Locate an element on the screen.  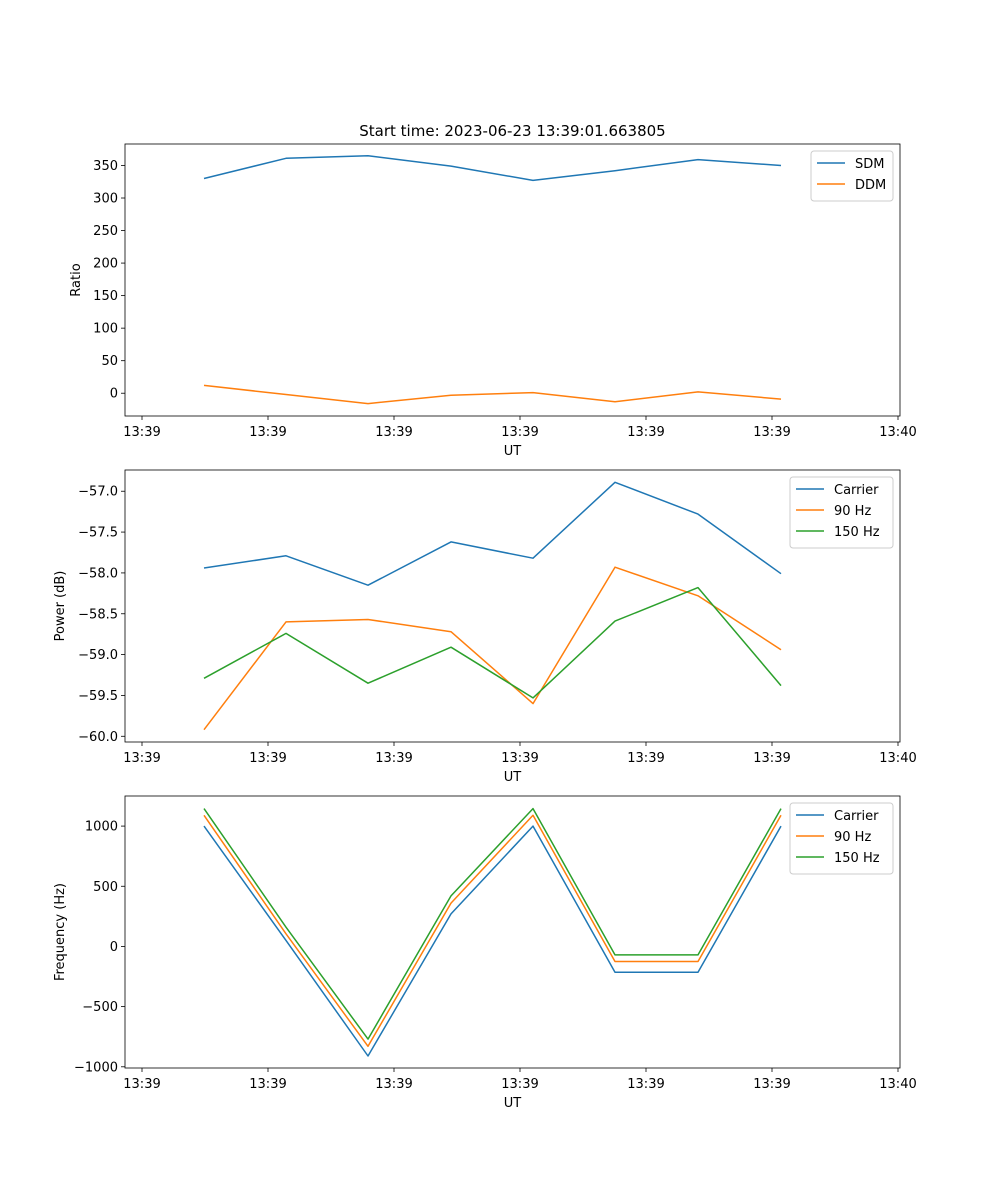
y-tick-label: 500 is located at coordinates (105, 887).